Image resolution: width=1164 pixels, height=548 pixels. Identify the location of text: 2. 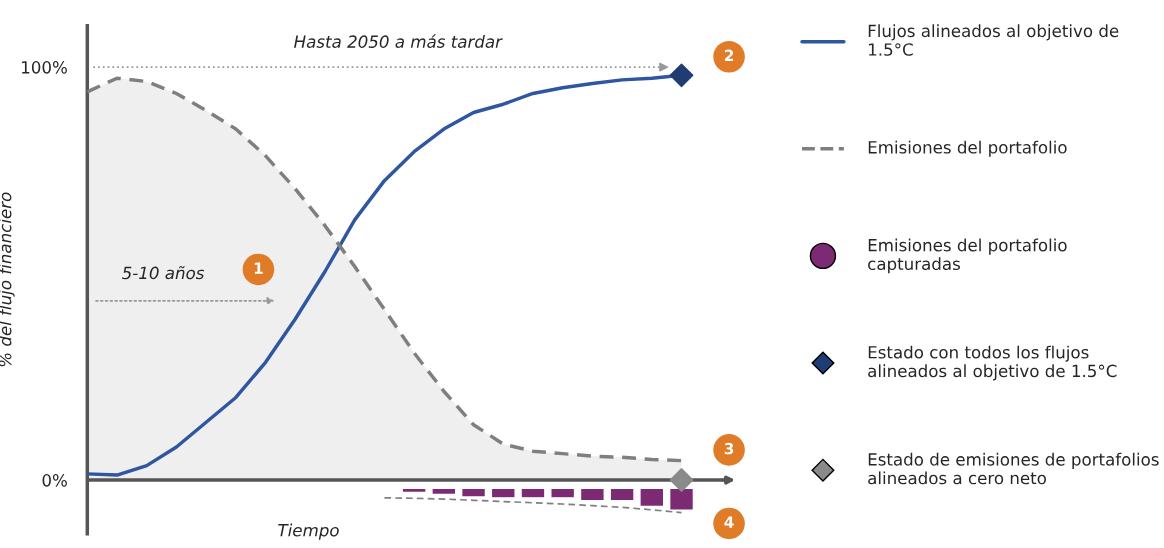
(729, 55).